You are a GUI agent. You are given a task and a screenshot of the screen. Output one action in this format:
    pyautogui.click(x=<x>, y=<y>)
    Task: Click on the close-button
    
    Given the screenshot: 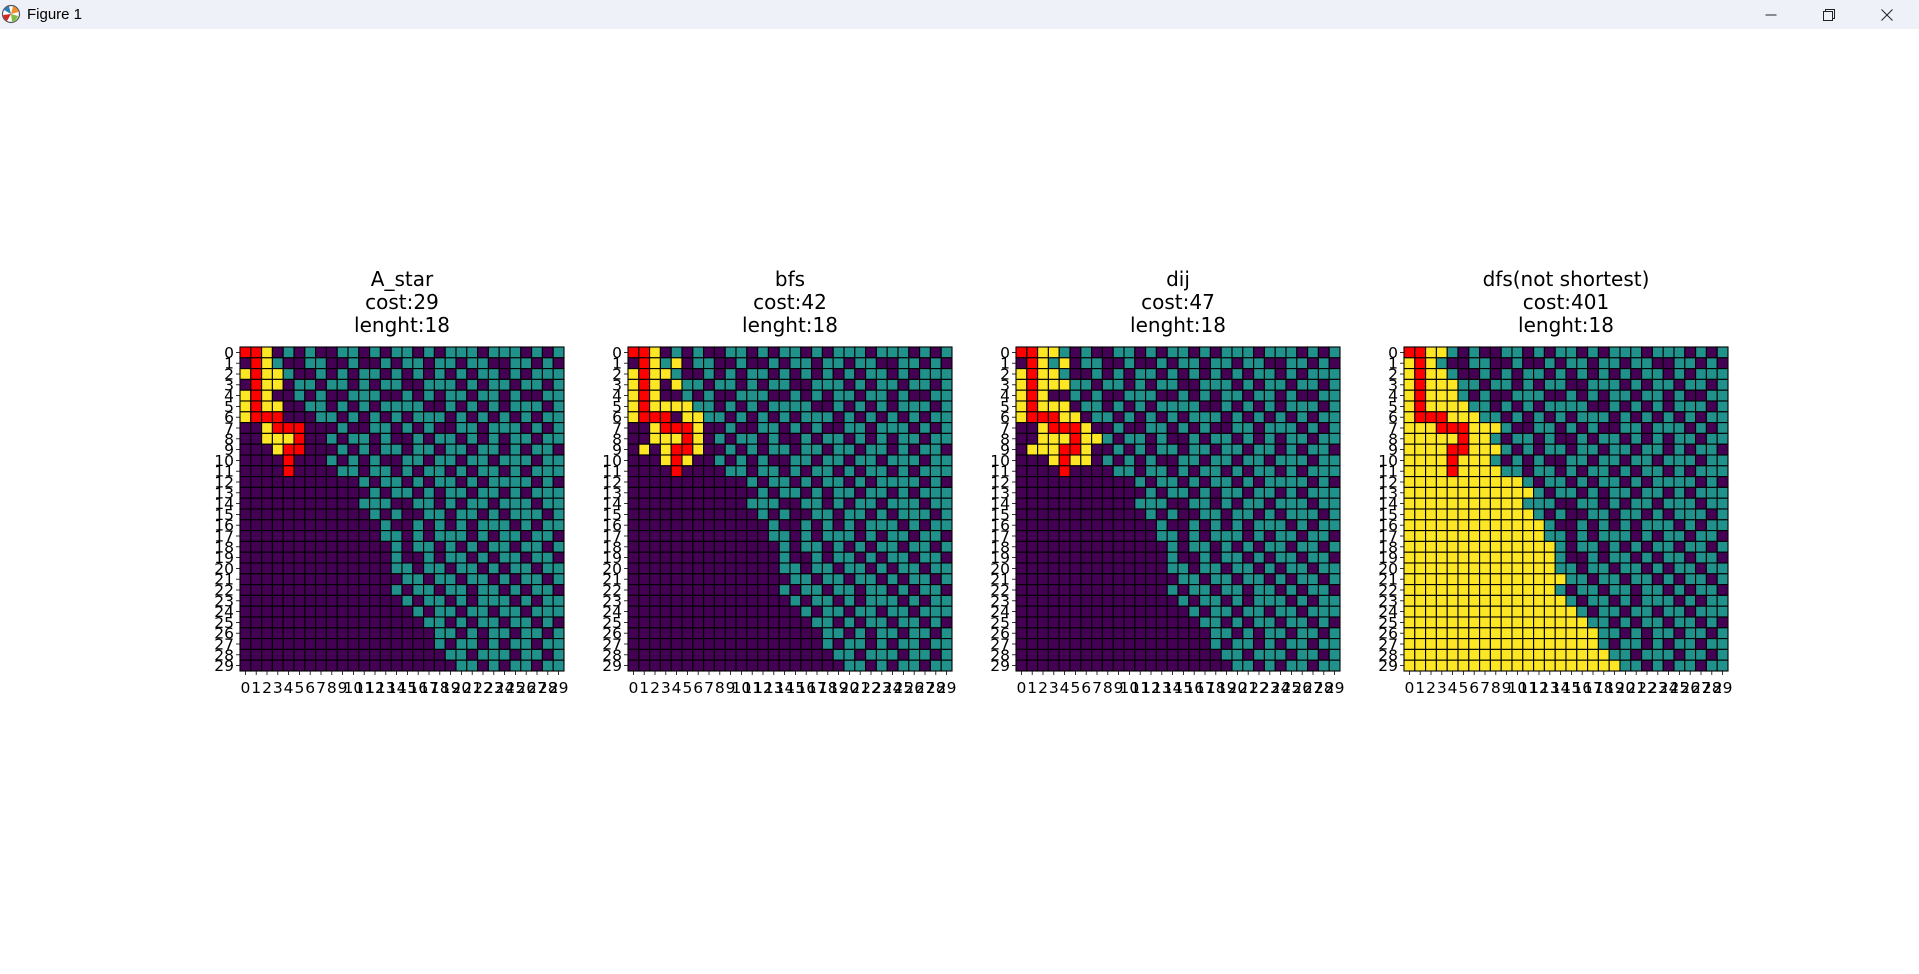 What is the action you would take?
    pyautogui.click(x=1887, y=14)
    